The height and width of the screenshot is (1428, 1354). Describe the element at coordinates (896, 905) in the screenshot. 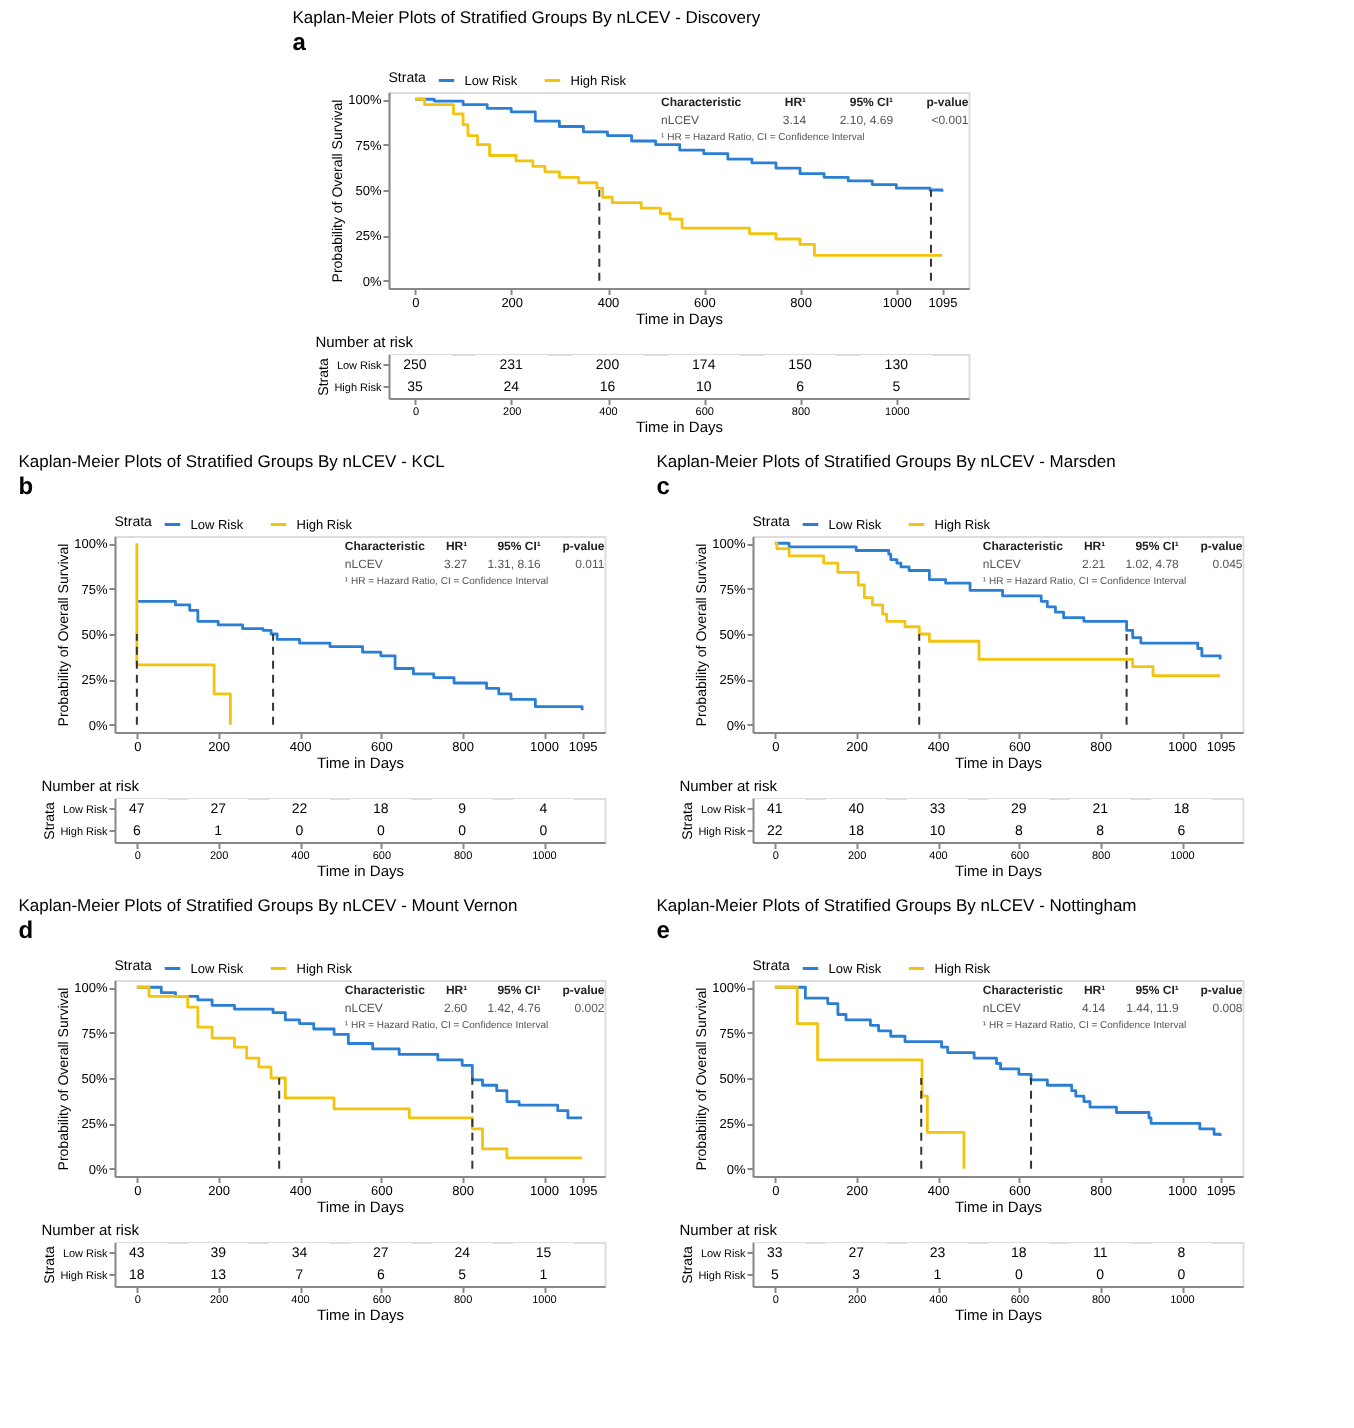

I see `chart-title: Kaplan-Meier Plots of Stratified Groups By nLCEV - Nottingham` at that location.